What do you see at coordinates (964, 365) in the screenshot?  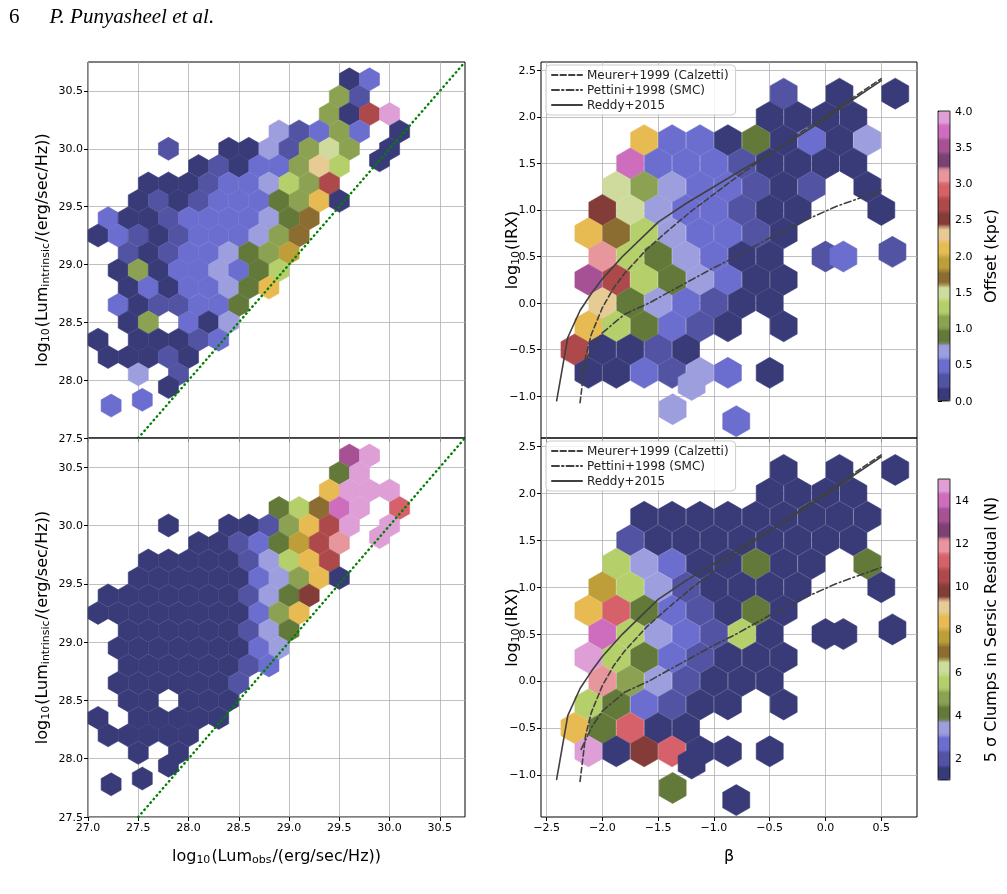 I see `color-bar-label: 0.5` at bounding box center [964, 365].